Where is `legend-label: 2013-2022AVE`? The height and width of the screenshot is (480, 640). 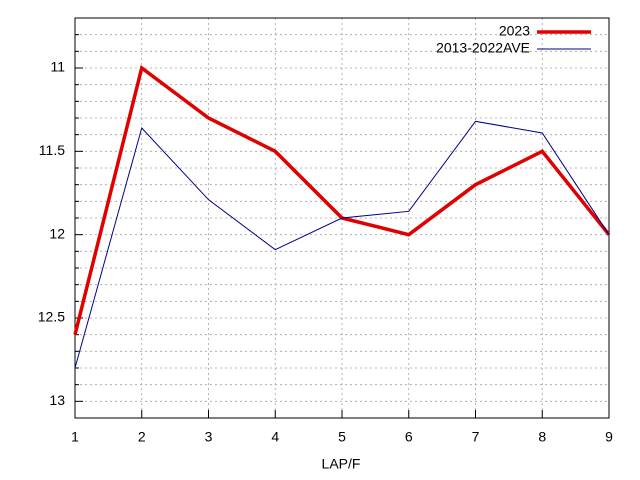 legend-label: 2013-2022AVE is located at coordinates (483, 48).